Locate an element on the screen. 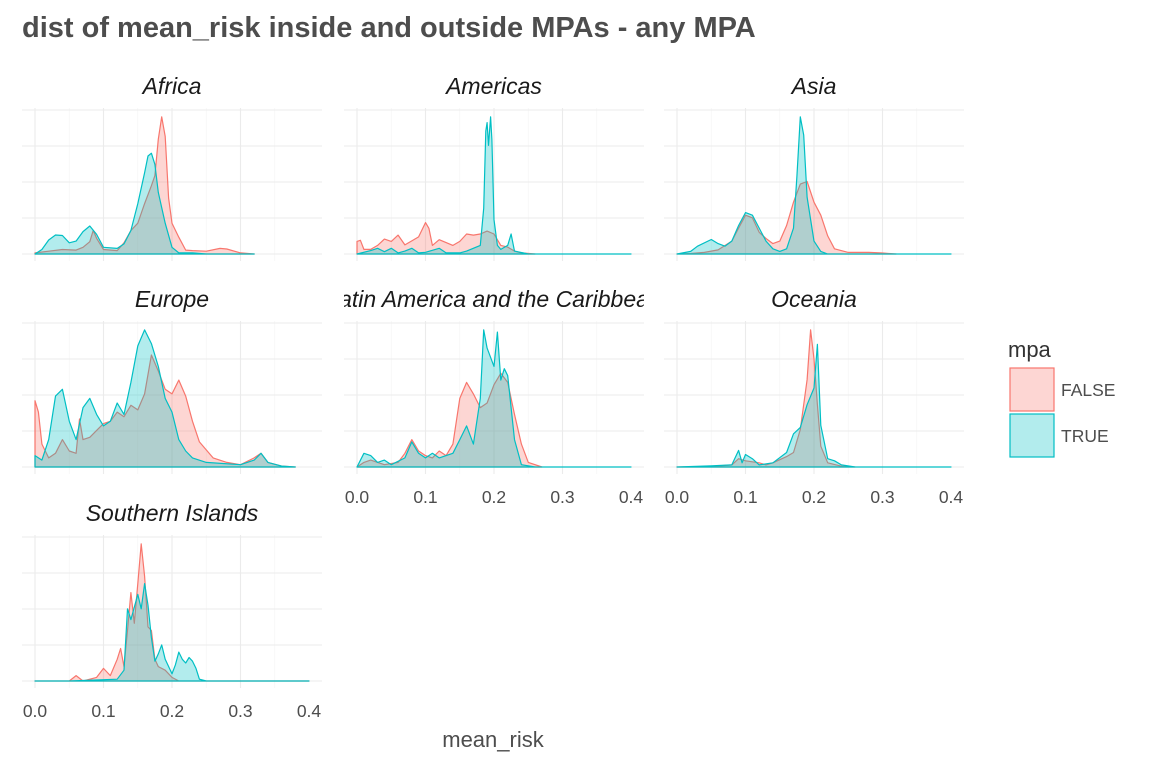  facet-panel: Africa is located at coordinates (172, 167).